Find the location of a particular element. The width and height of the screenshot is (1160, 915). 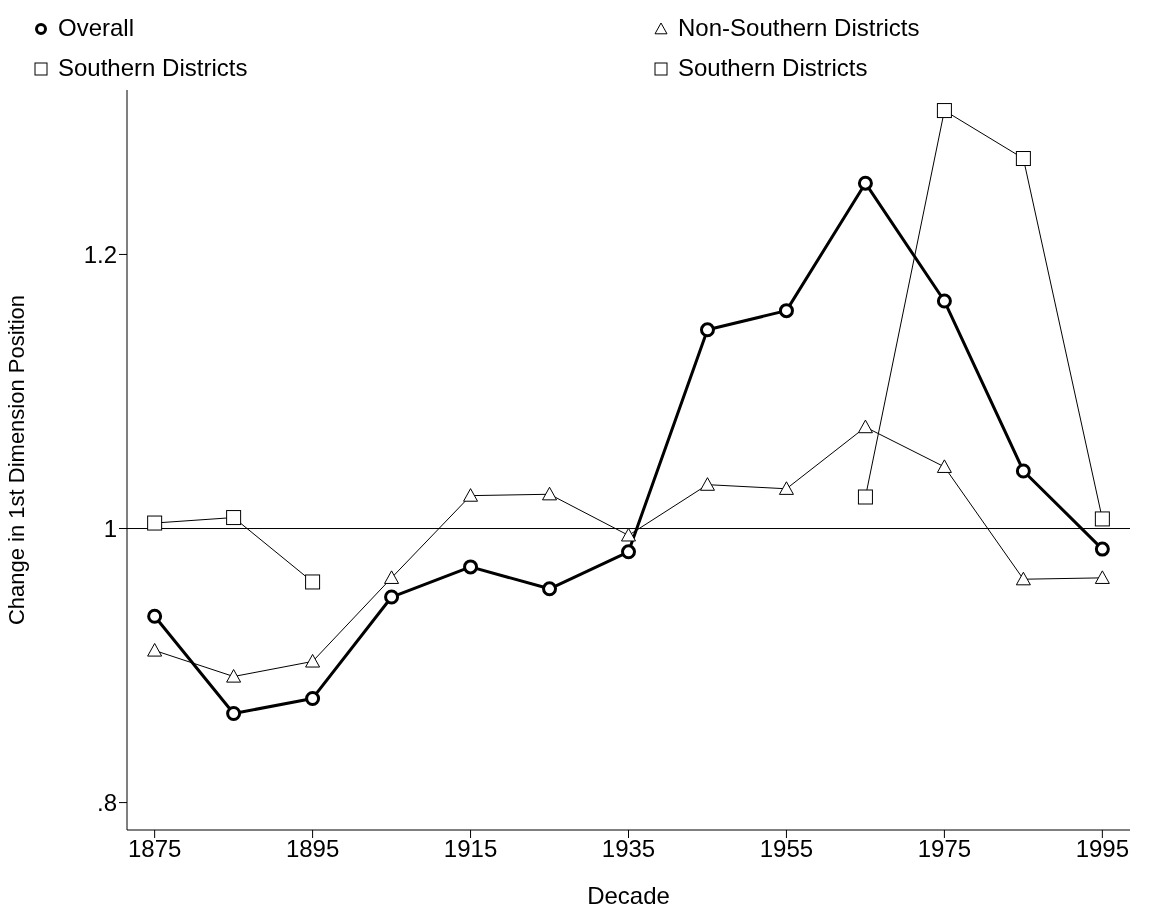

y-tick-label: 1.2 is located at coordinates (100, 254).